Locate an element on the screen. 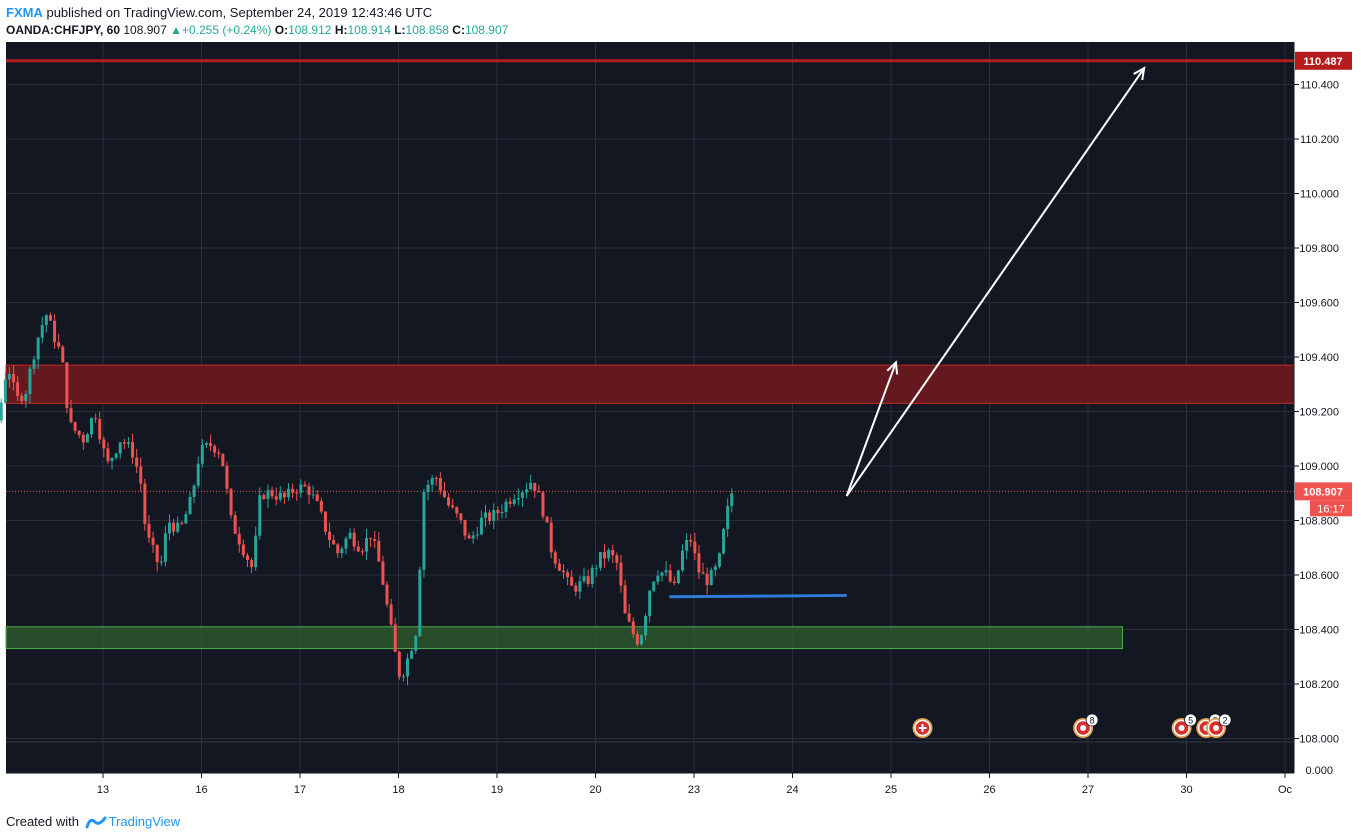 The height and width of the screenshot is (838, 1361). event-flag-icon: 8 is located at coordinates (1086, 725).